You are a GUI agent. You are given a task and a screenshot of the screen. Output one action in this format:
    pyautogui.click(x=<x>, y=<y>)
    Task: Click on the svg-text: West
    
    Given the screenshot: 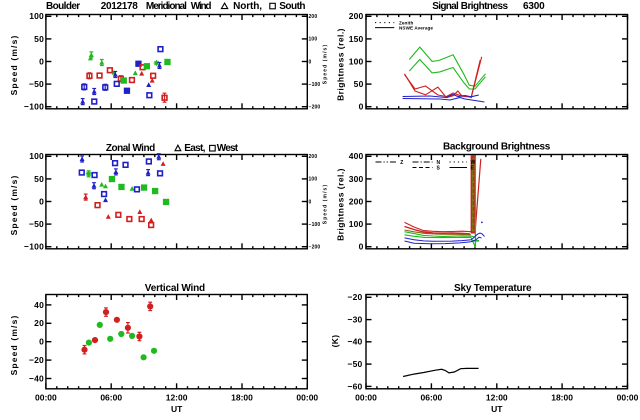 What is the action you would take?
    pyautogui.click(x=228, y=148)
    